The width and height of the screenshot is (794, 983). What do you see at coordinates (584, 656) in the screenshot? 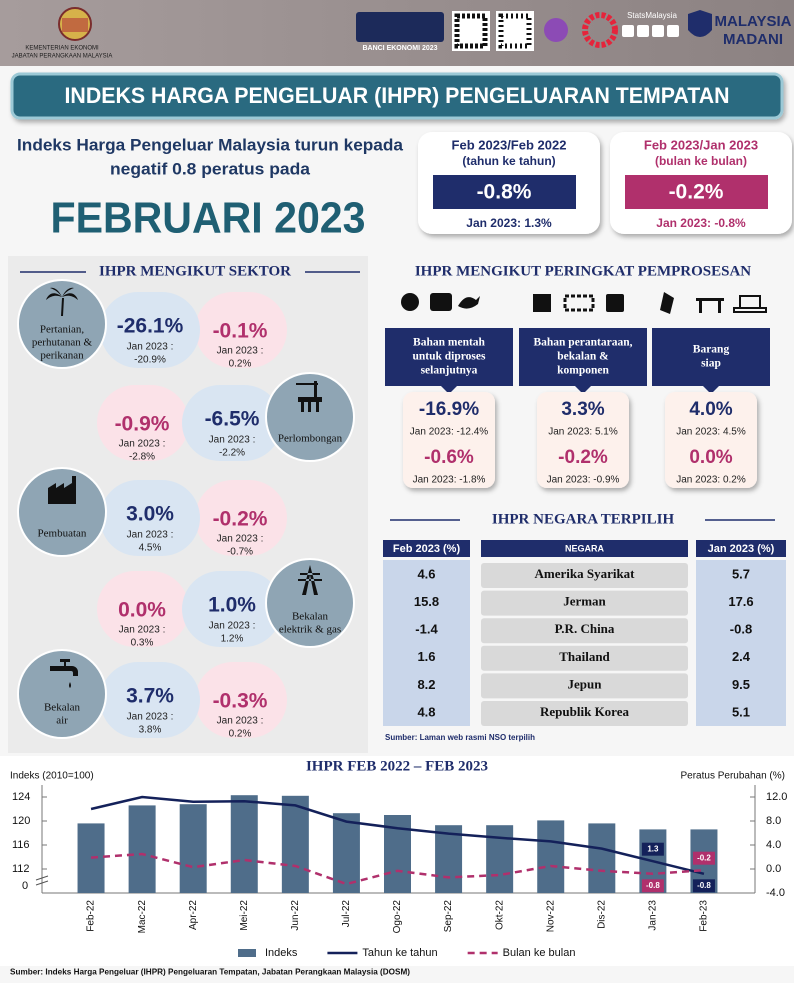
I see `country-name: Thailand` at bounding box center [584, 656].